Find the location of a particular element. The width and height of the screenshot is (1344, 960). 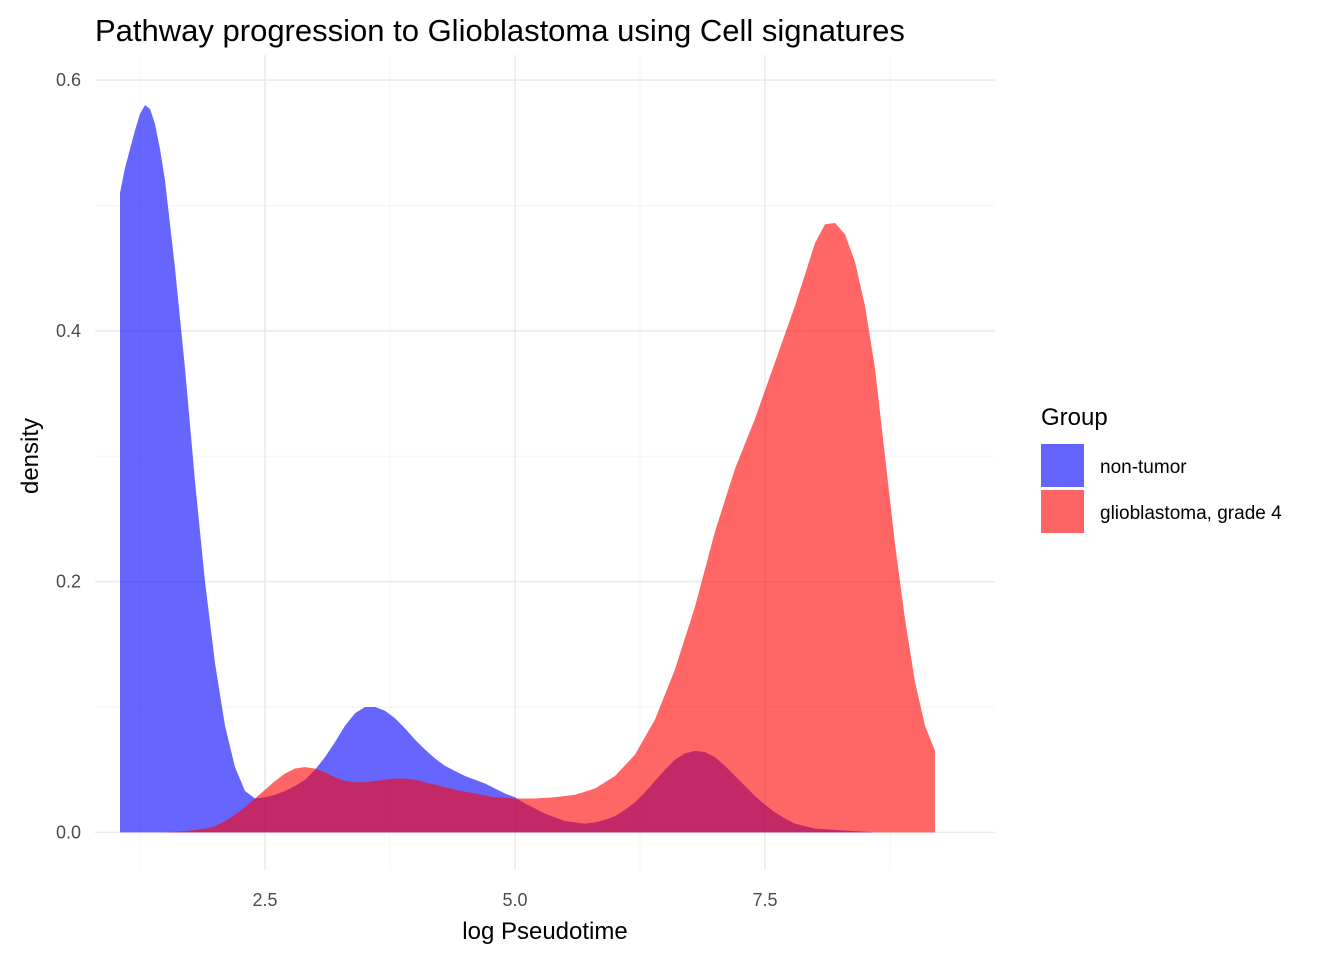

y-tick-label: 0.2 is located at coordinates (68, 582).